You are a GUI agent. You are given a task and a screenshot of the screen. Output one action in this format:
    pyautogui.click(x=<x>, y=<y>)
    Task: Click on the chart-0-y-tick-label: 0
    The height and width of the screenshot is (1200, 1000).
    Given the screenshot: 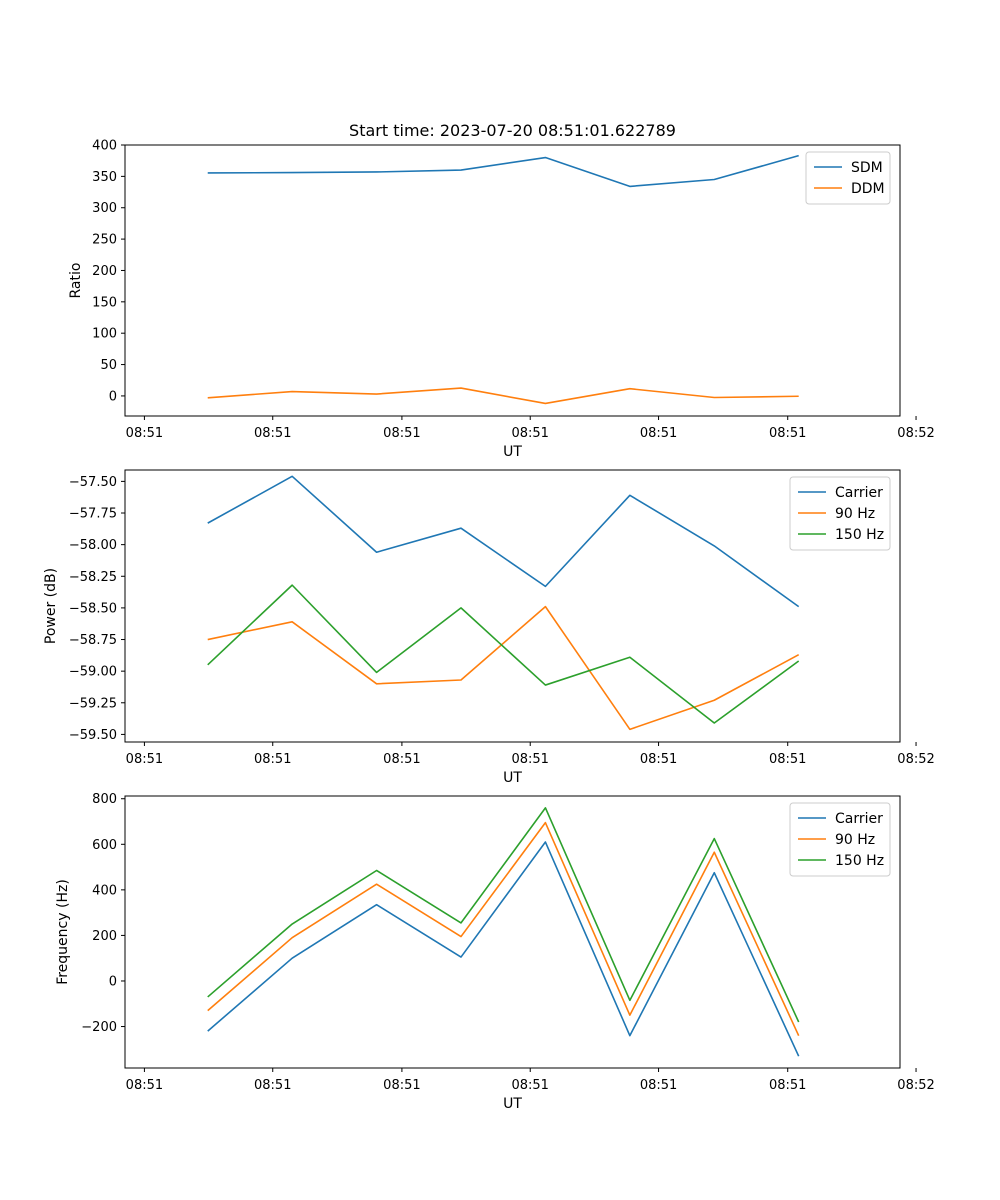 What is the action you would take?
    pyautogui.click(x=113, y=396)
    